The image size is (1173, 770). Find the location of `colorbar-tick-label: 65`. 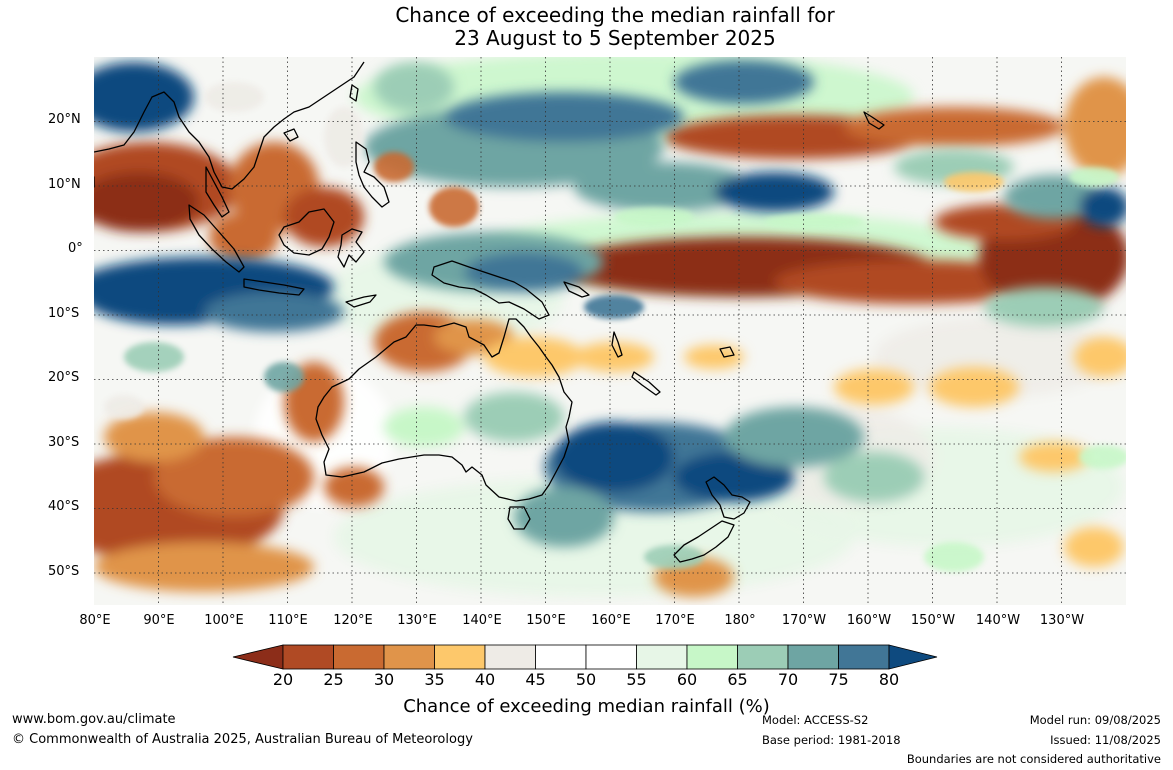

colorbar-tick-label: 65 is located at coordinates (737, 679).